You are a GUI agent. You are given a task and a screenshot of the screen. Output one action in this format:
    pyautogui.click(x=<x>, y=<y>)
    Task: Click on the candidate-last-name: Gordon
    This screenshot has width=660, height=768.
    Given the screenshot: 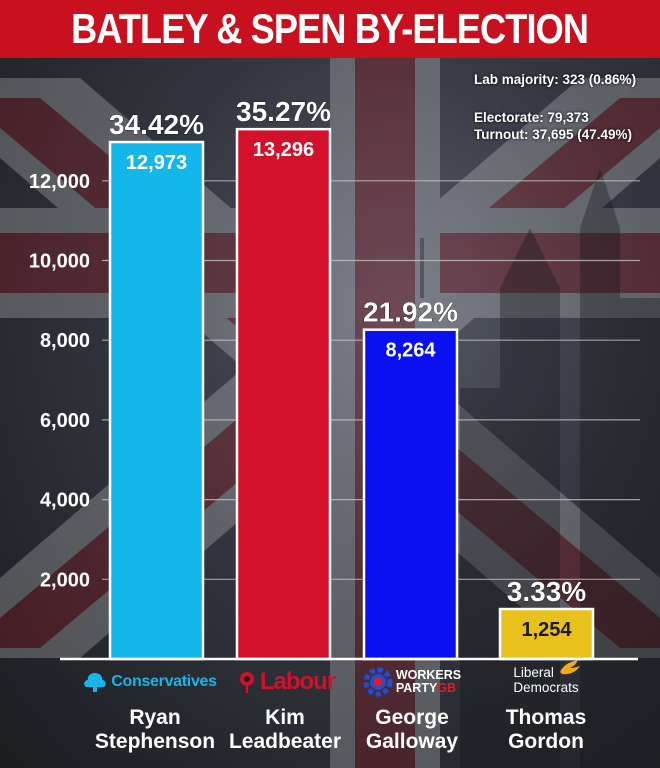 What is the action you would take?
    pyautogui.click(x=546, y=741)
    